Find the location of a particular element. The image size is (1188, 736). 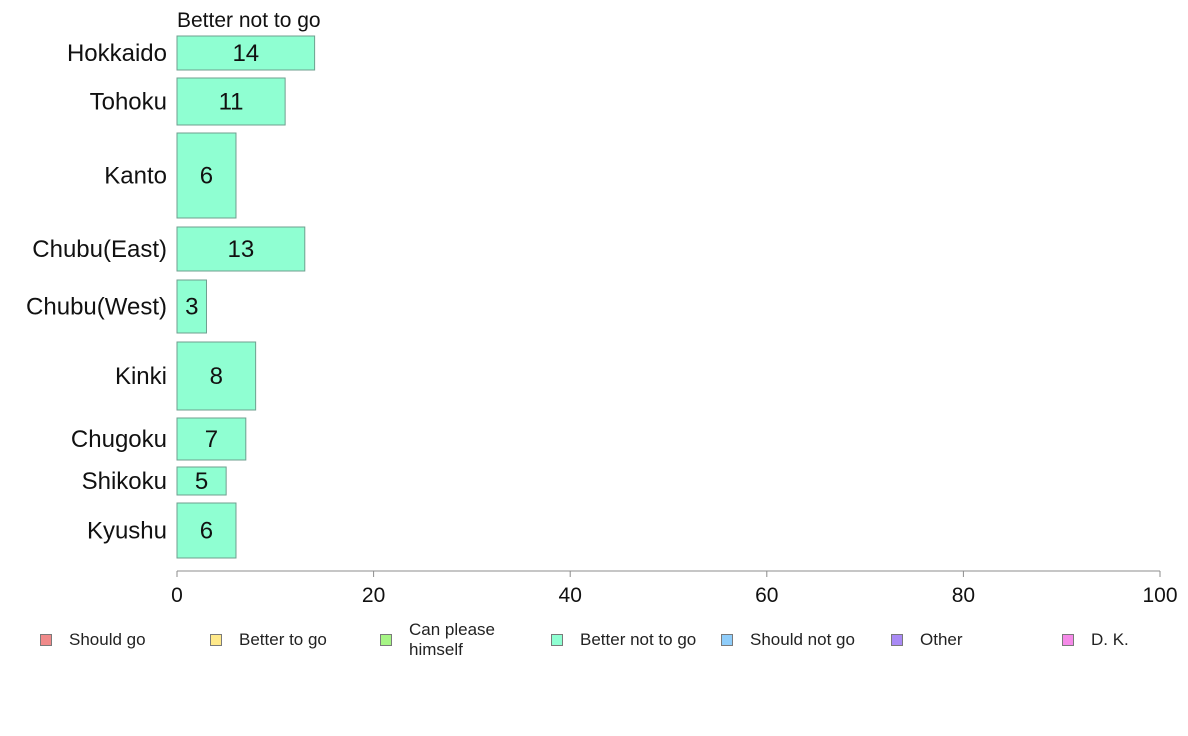

legend-label: Better not to go is located at coordinates (638, 639).